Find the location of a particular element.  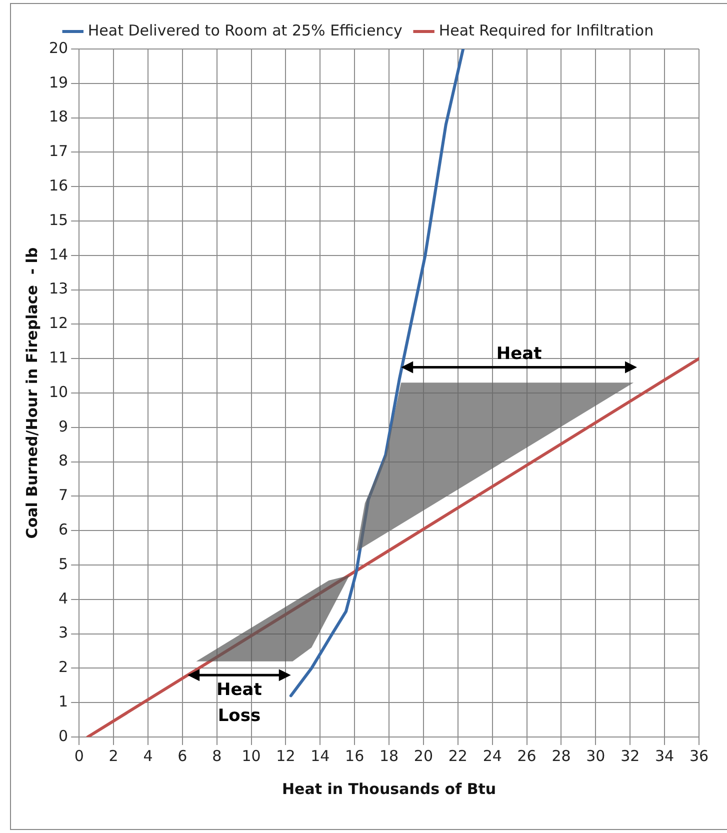

x-tick-label: 32 is located at coordinates (630, 755).